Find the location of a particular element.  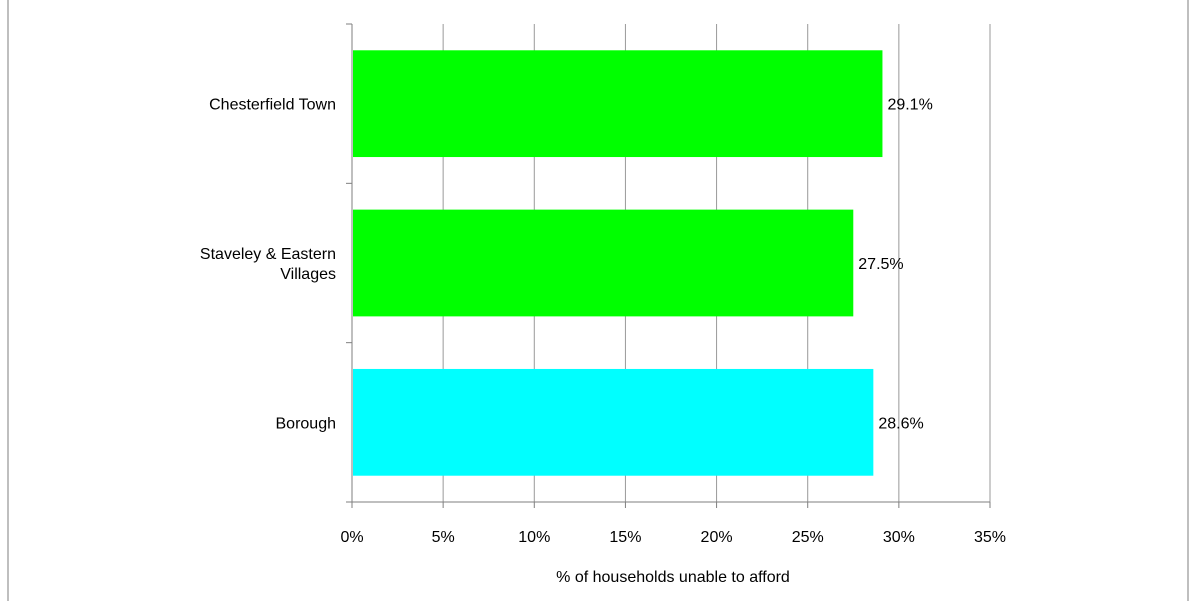

x-tick-label: 5% is located at coordinates (443, 537).